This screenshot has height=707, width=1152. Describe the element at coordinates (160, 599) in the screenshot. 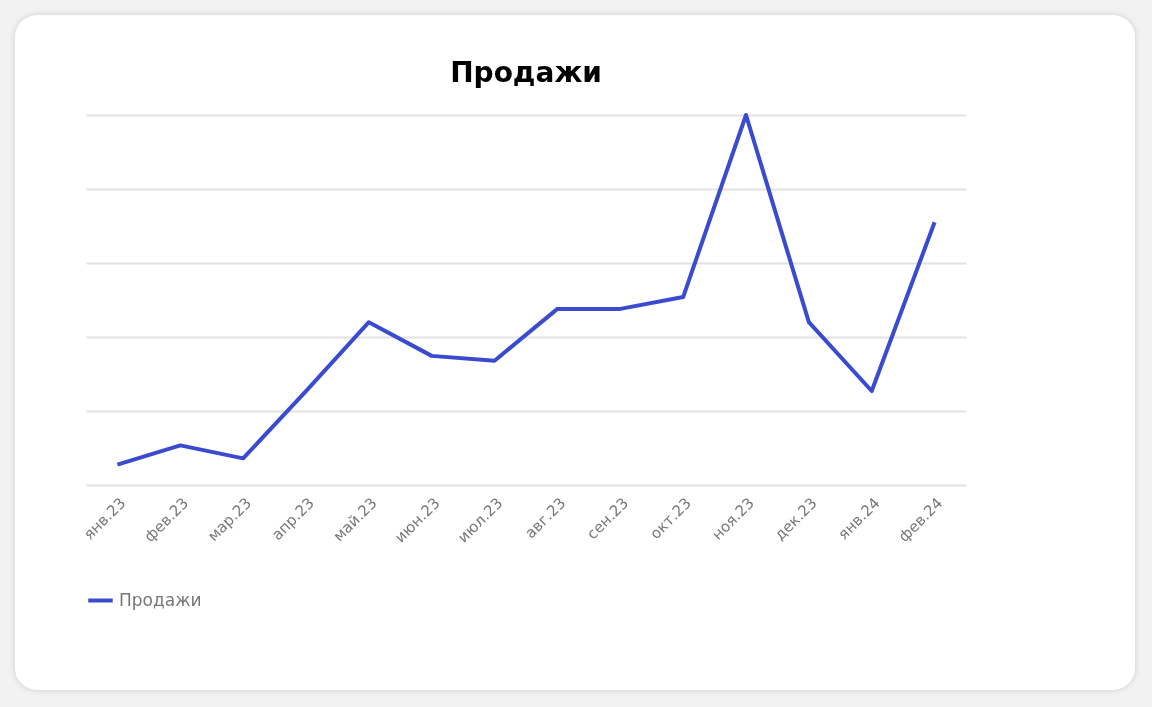

I see `legend-label: Продажи` at that location.